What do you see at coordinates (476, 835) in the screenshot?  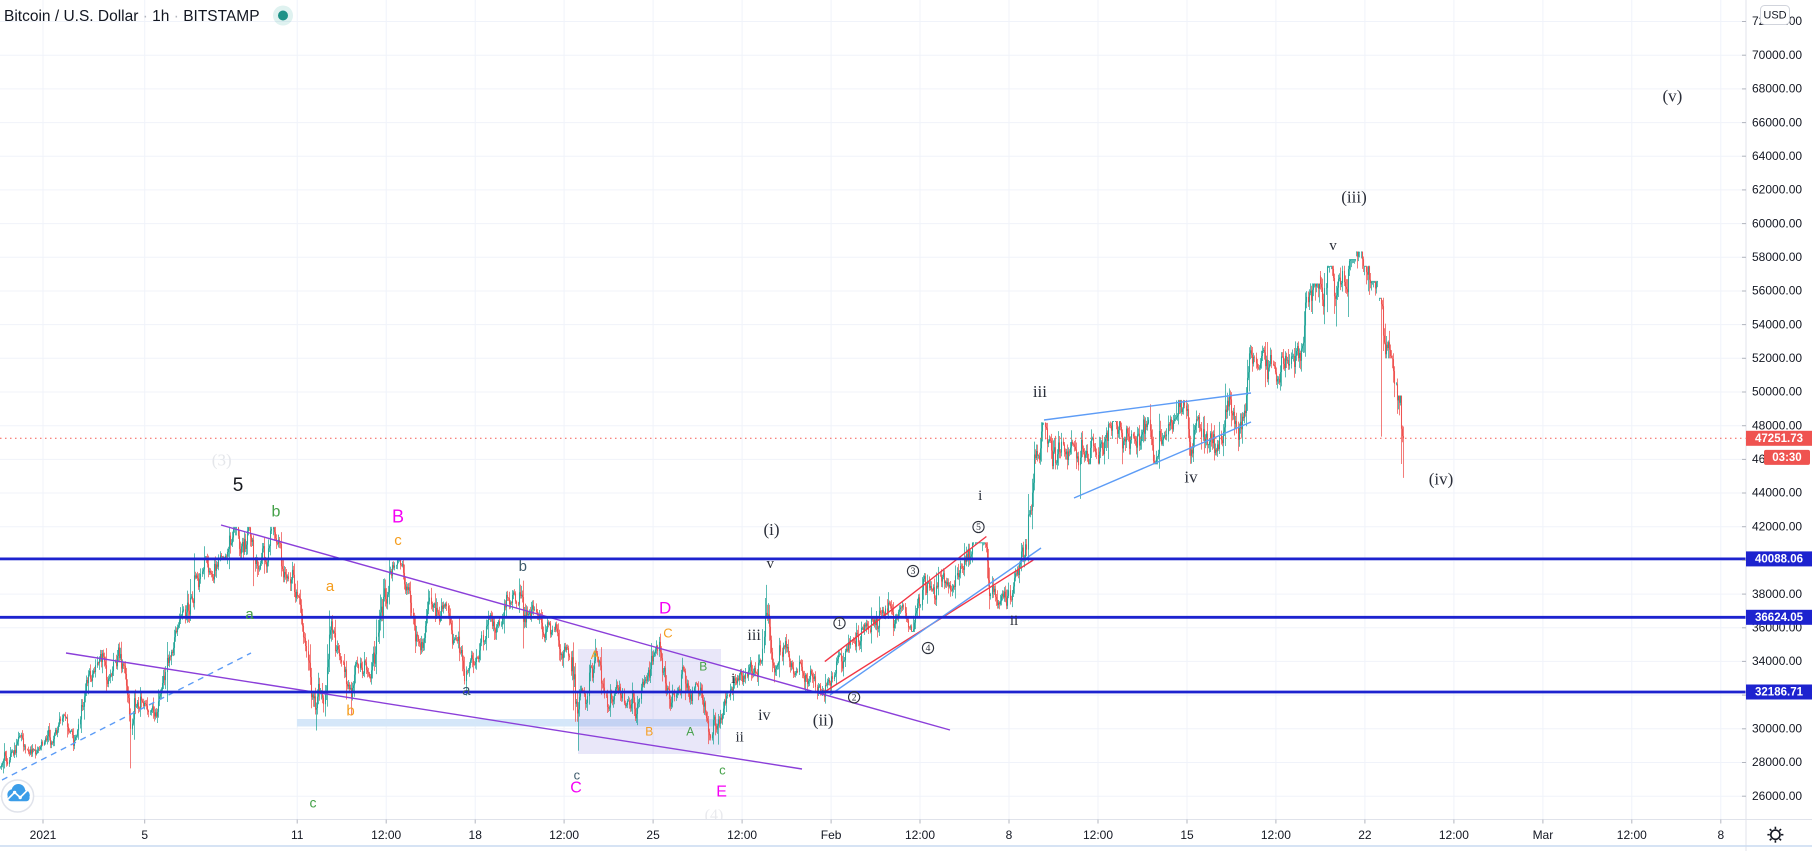 I see `svg-text: 18` at bounding box center [476, 835].